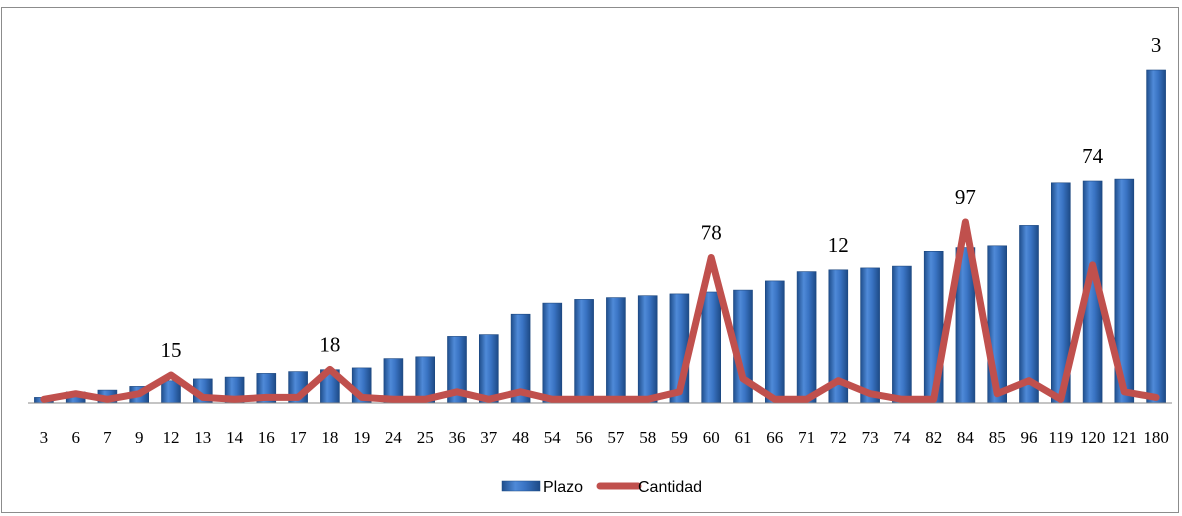 The width and height of the screenshot is (1182, 516). Describe the element at coordinates (966, 437) in the screenshot. I see `x-tick-label: 84` at that location.